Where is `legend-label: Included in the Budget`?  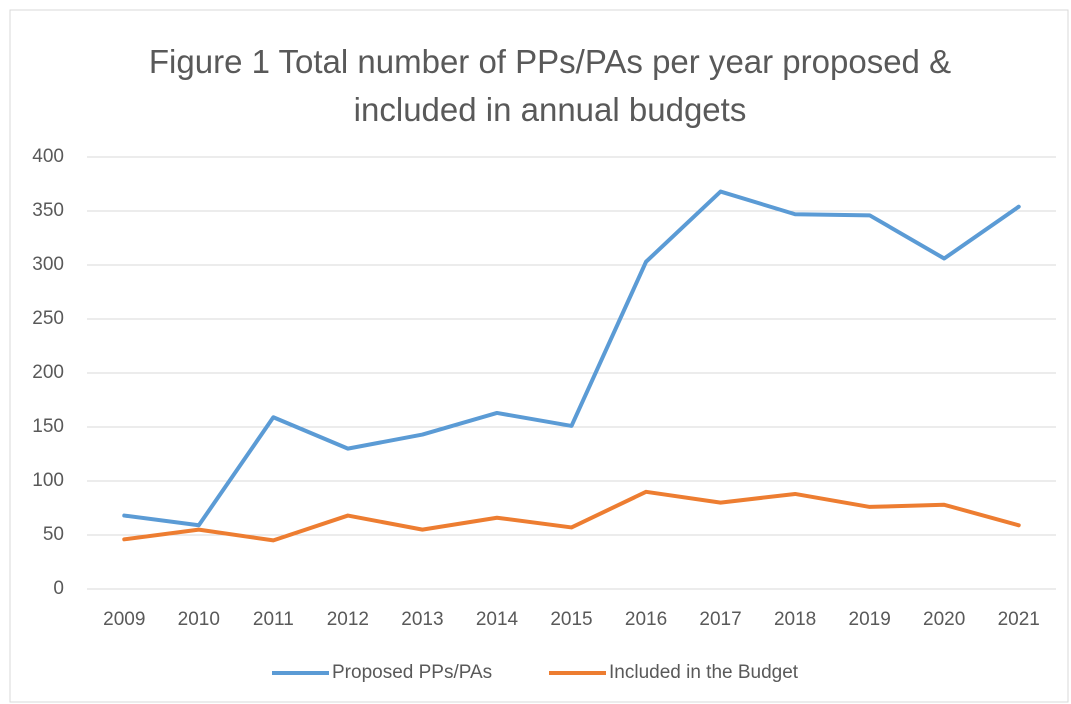 legend-label: Included in the Budget is located at coordinates (704, 672).